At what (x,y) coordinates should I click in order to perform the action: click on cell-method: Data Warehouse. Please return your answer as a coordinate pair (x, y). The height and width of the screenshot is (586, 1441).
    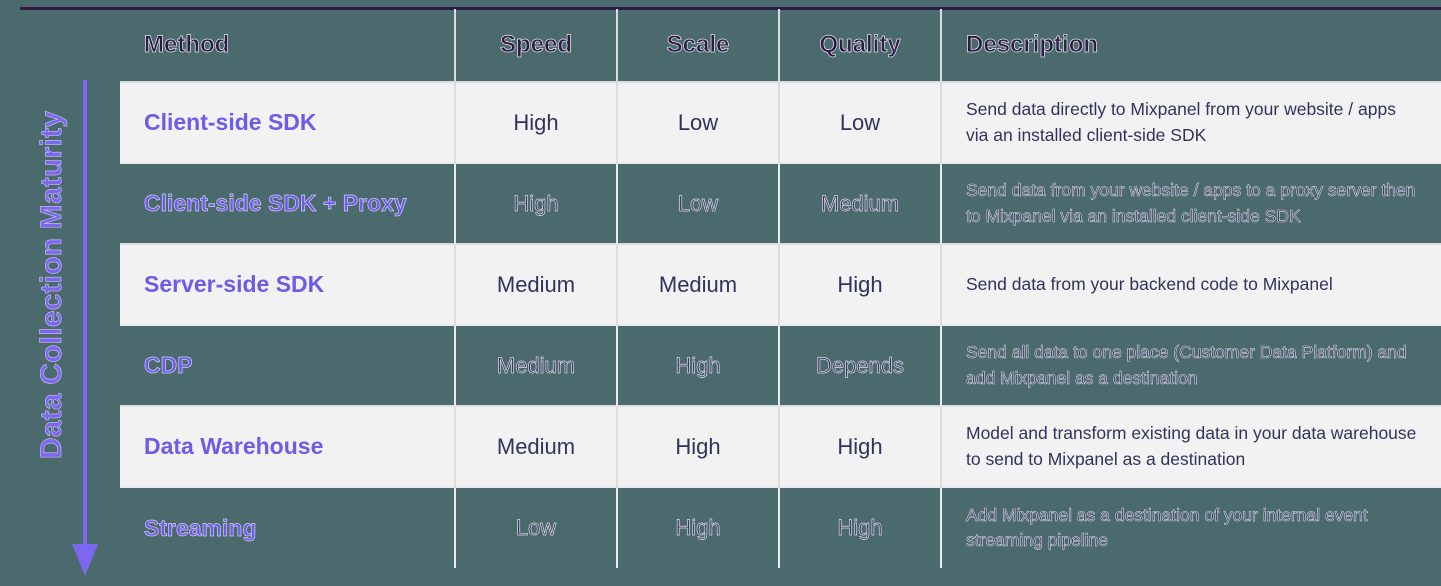
    Looking at the image, I should click on (288, 446).